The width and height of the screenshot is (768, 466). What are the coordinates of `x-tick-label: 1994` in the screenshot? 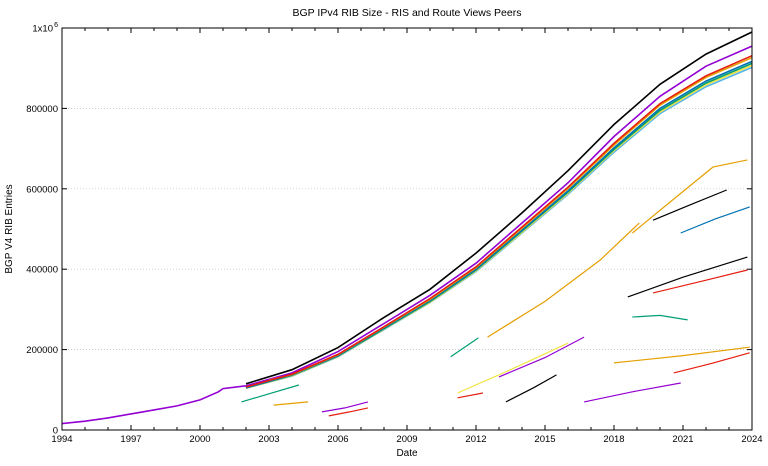 It's located at (61, 439).